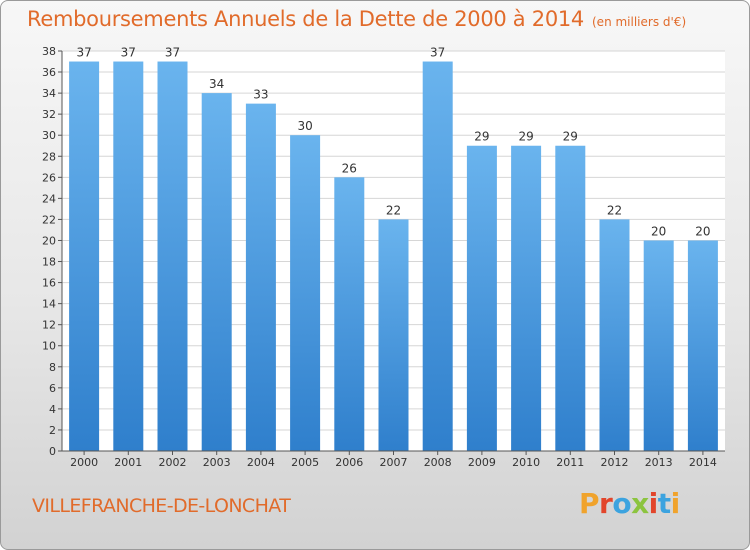 This screenshot has height=550, width=750. What do you see at coordinates (49, 325) in the screenshot?
I see `y-tick-label-12: 12` at bounding box center [49, 325].